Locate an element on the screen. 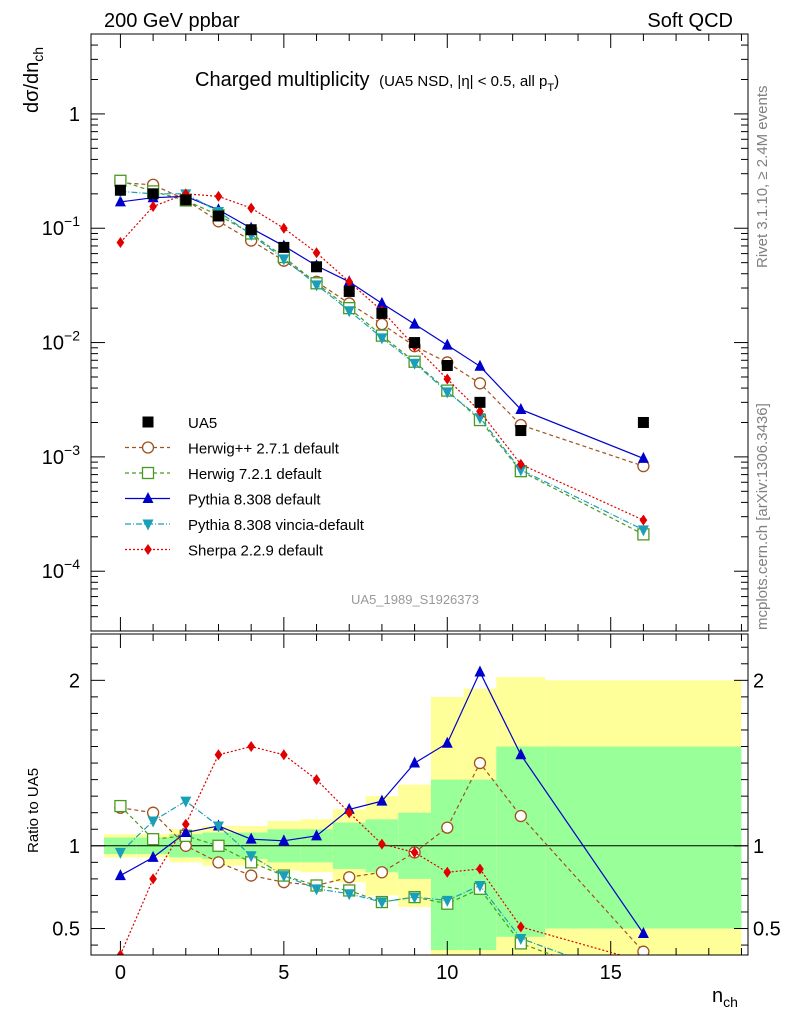 The height and width of the screenshot is (1024, 786). ratio-tick-label-right: 1 is located at coordinates (758, 847).